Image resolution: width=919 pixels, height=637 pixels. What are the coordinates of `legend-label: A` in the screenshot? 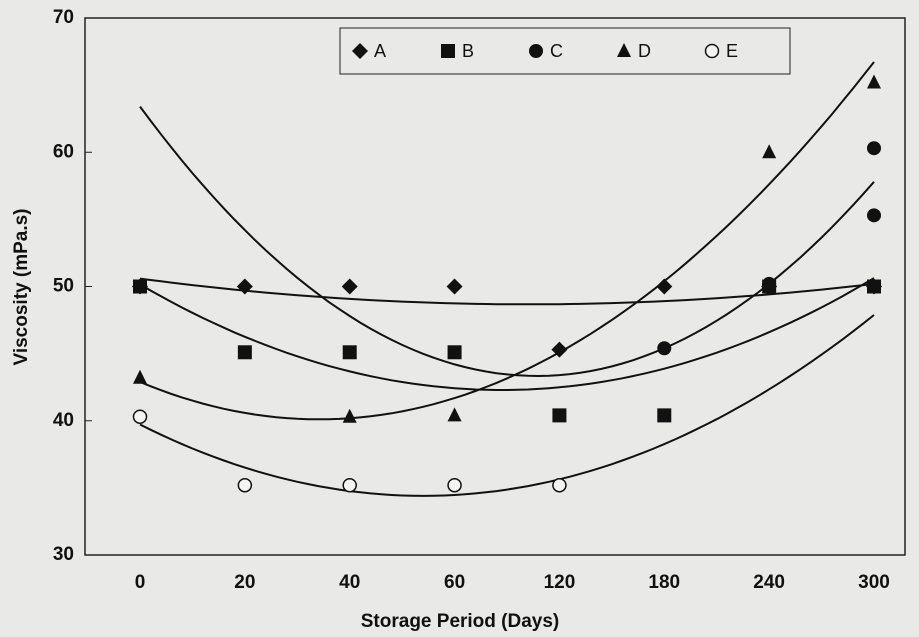 It's located at (380, 51).